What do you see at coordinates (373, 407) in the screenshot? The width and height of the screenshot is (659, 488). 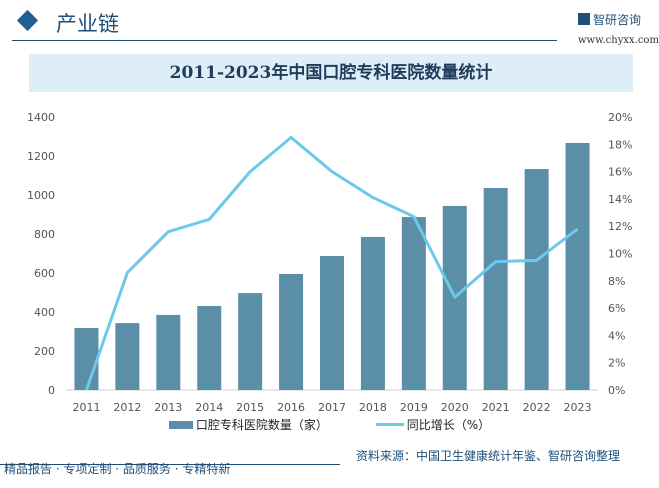 I see `x-tick-label: 2018` at bounding box center [373, 407].